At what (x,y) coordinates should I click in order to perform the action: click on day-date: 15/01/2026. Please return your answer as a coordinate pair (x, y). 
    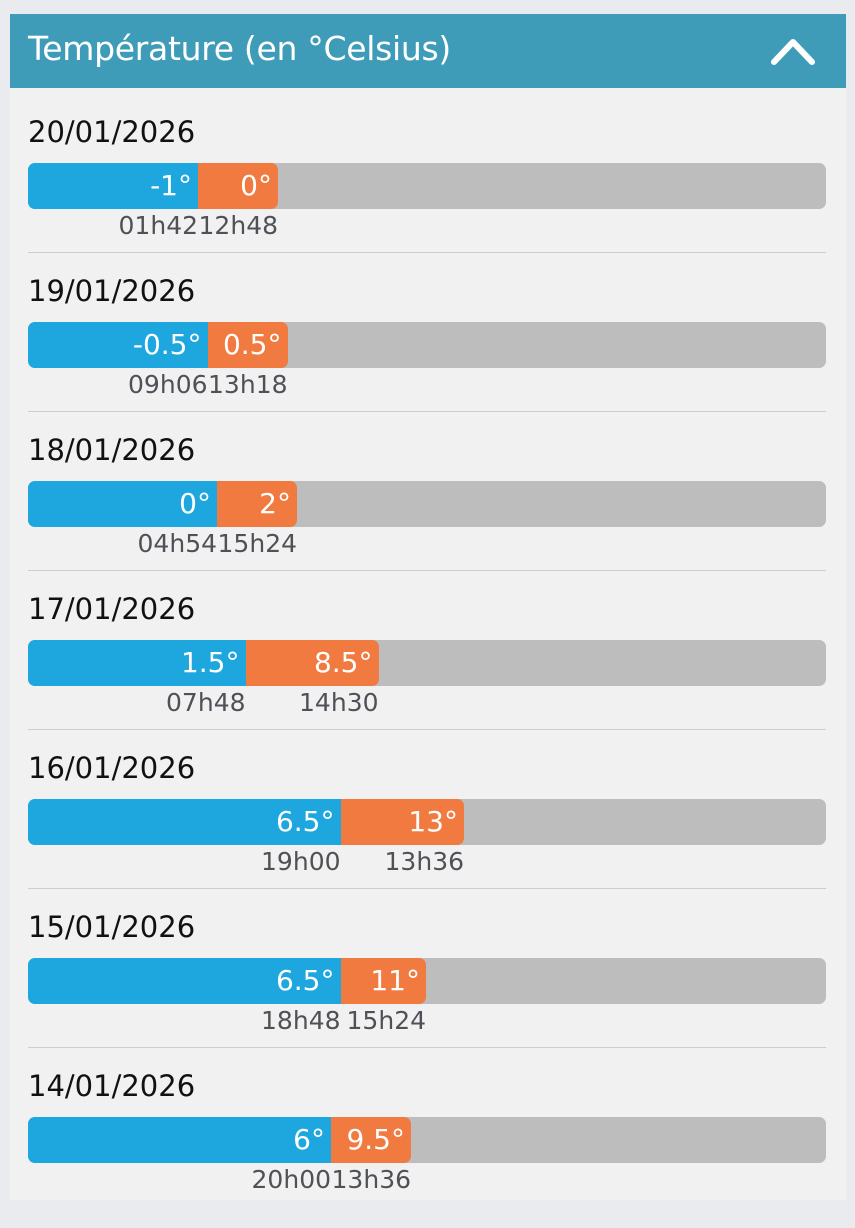
    Looking at the image, I should click on (112, 927).